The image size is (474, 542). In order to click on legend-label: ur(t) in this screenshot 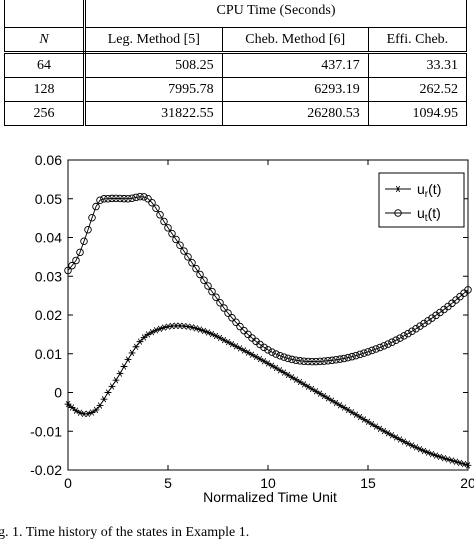, I will do `click(429, 190)`.